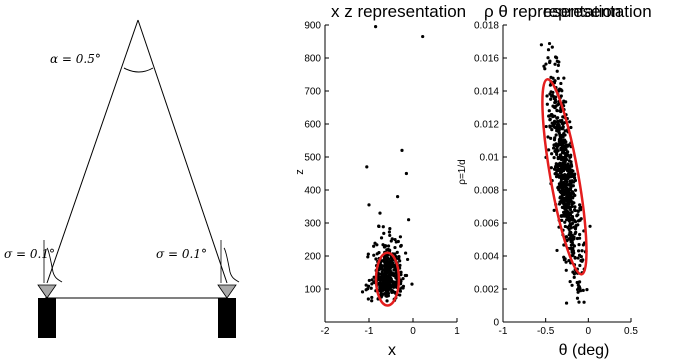 The height and width of the screenshot is (362, 673). Describe the element at coordinates (75, 59) in the screenshot. I see `alpha-label: α = 0.5°` at that location.